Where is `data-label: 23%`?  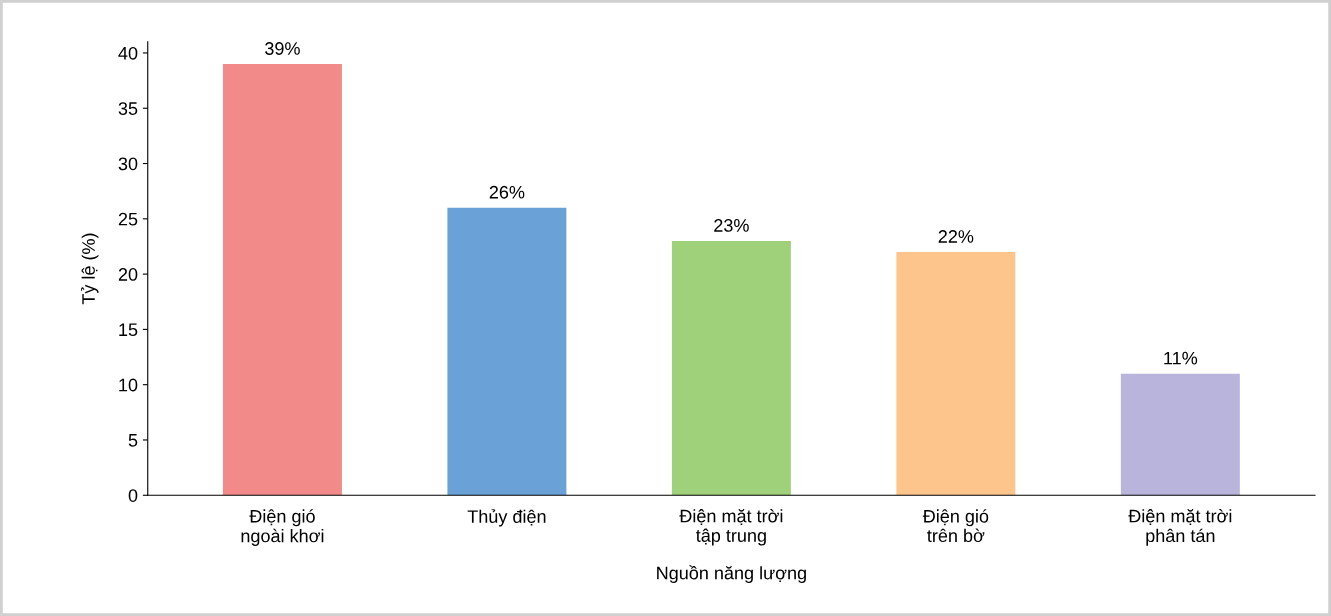 data-label: 23% is located at coordinates (731, 225).